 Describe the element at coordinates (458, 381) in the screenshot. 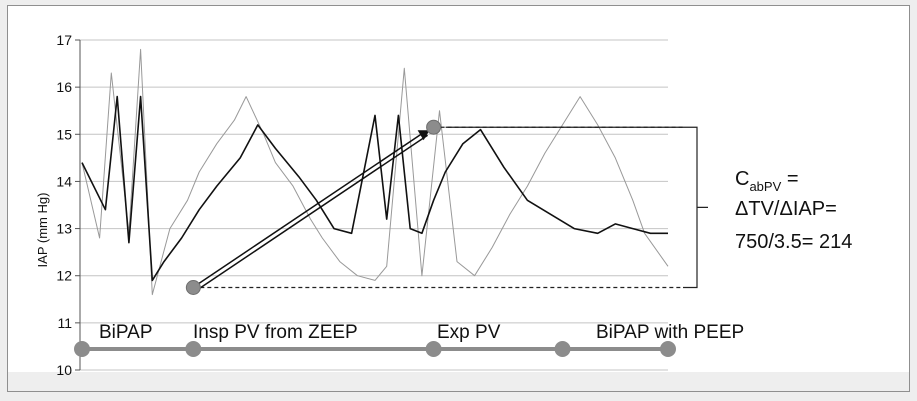

I see `panel-bottom-strip` at that location.